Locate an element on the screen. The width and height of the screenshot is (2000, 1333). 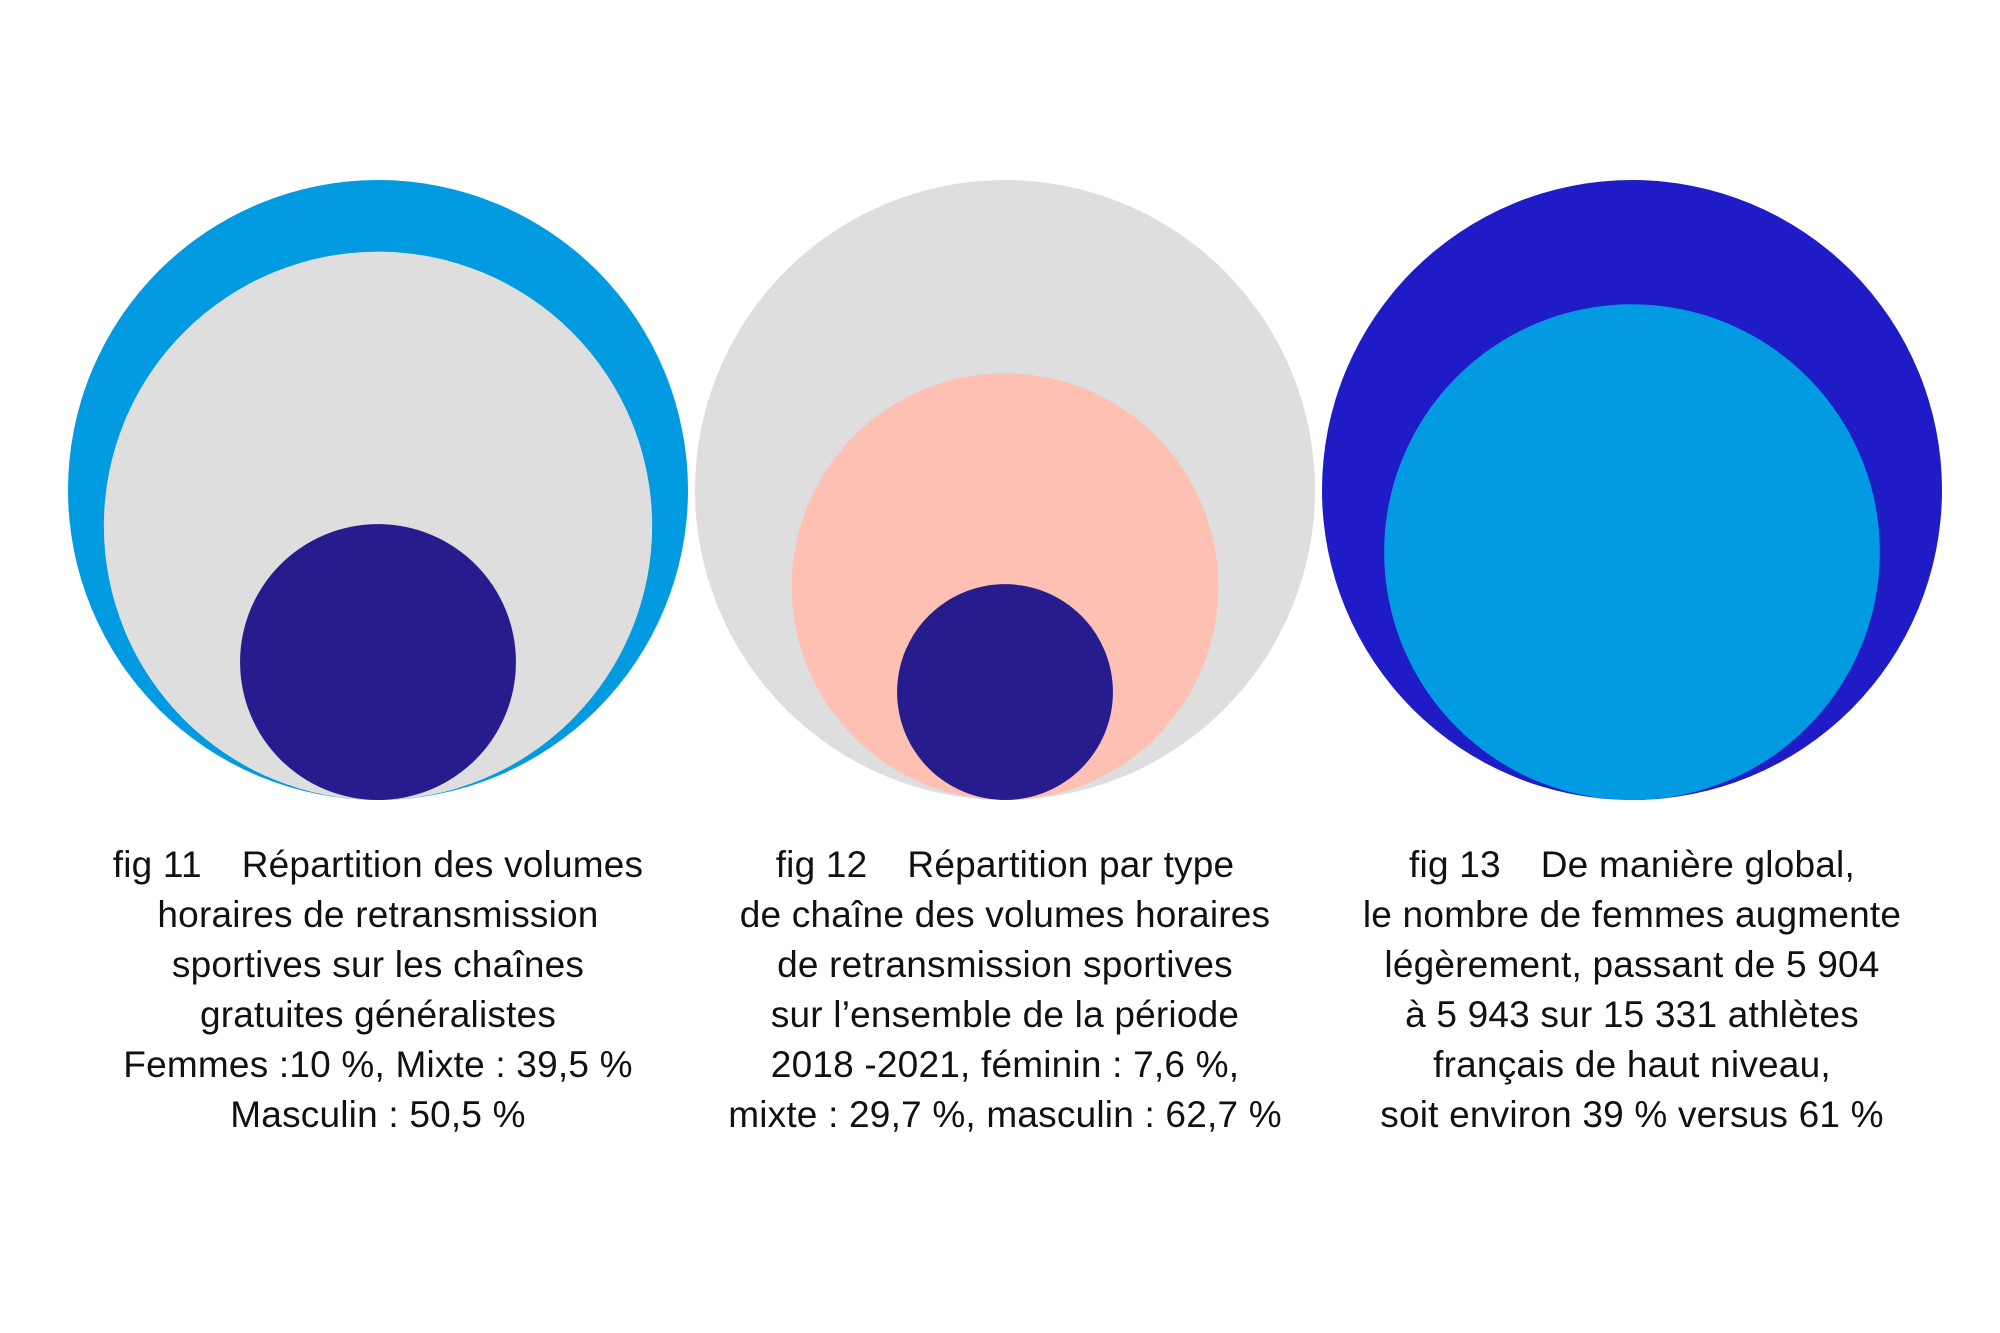
circle-féminin is located at coordinates (1005, 692).